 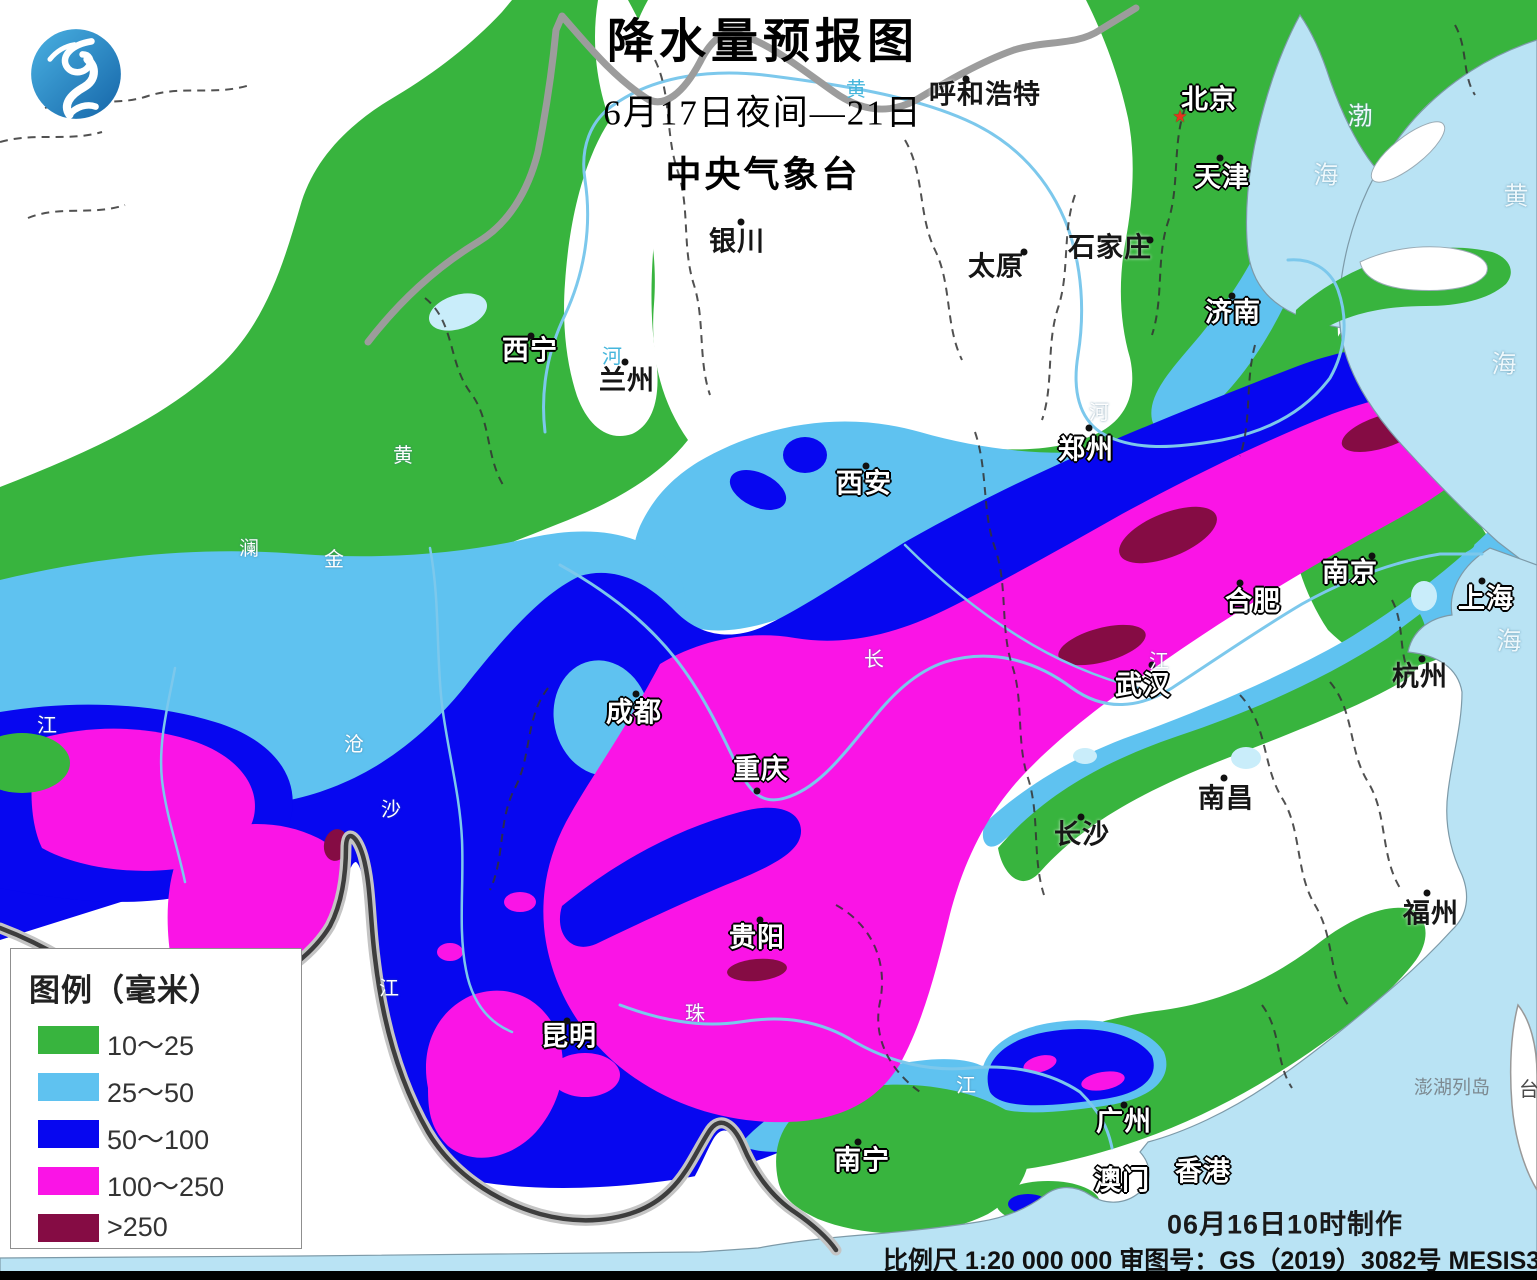 I want to click on capital-star-icon: ★, so click(x=1180, y=116).